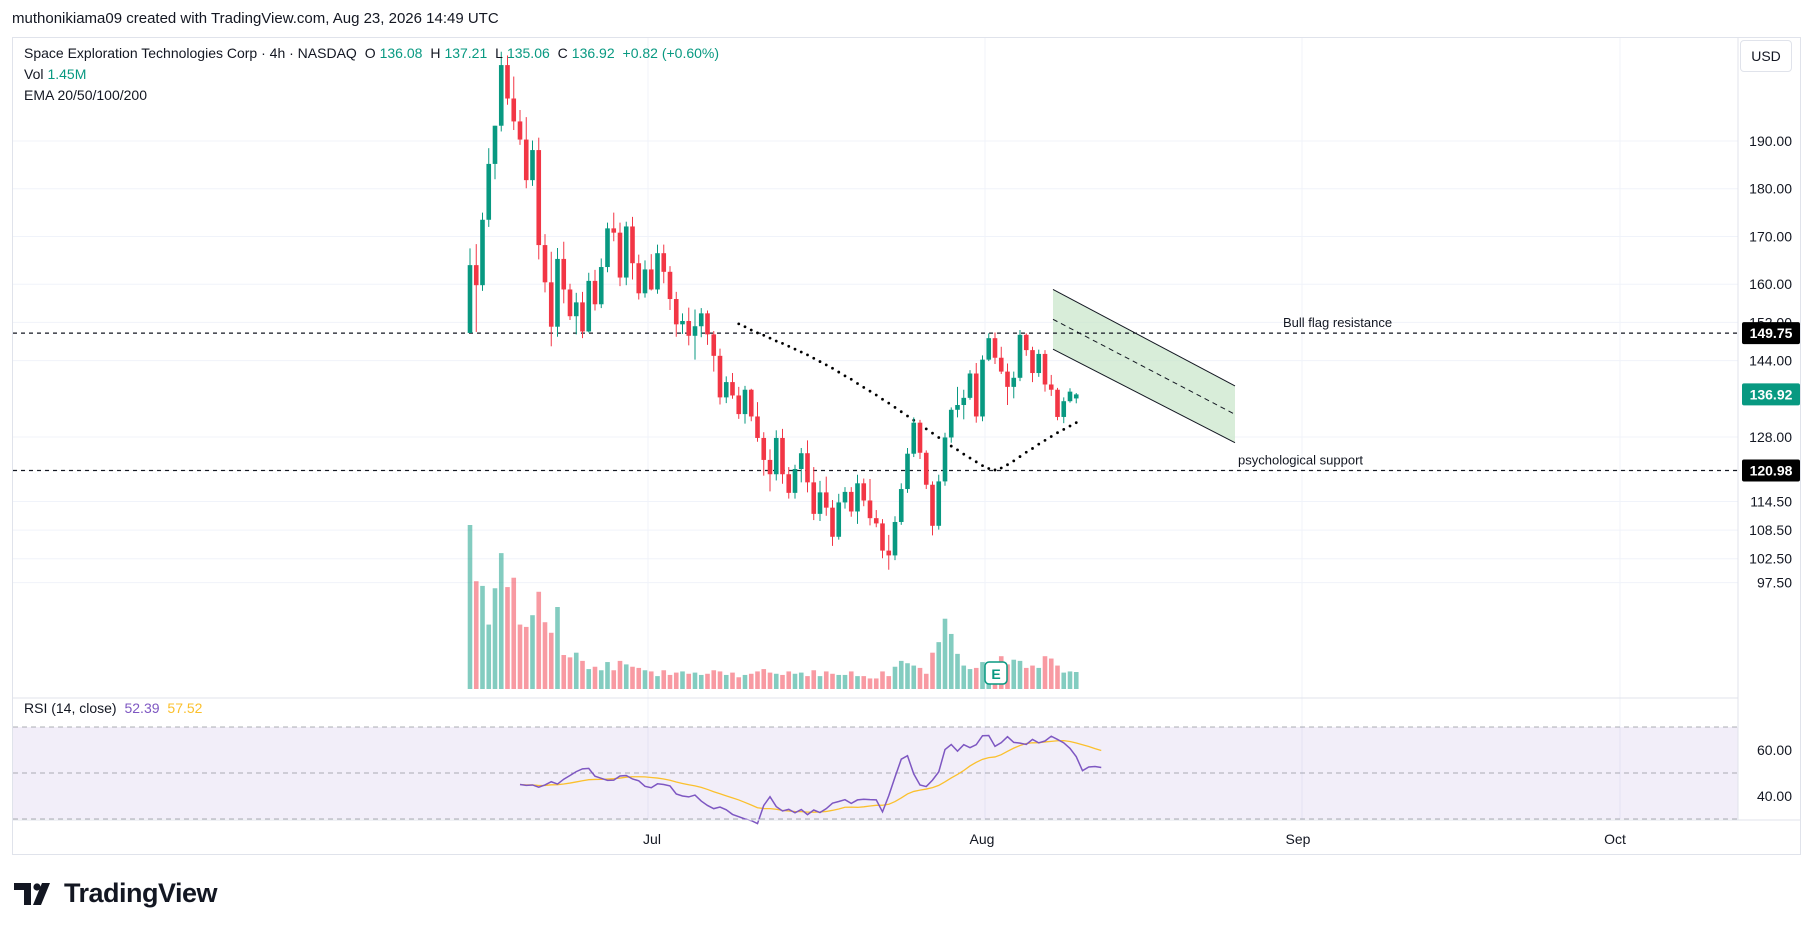  I want to click on horizontal-levels, so click(875, 402).